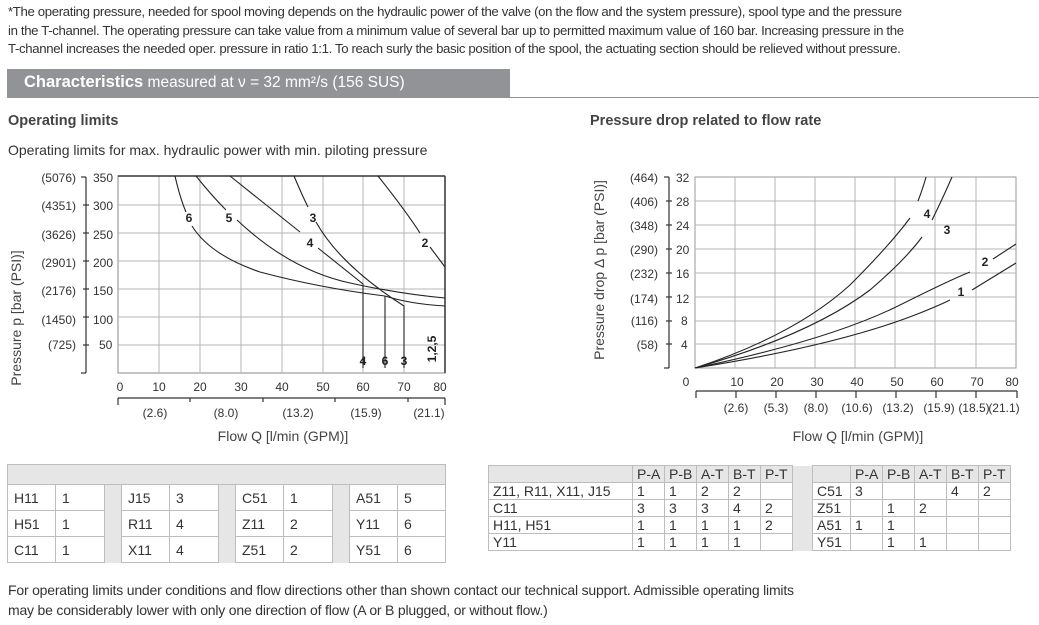 The height and width of the screenshot is (625, 1039). Describe the element at coordinates (428, 413) in the screenshot. I see `svg-text: (21.1)` at that location.